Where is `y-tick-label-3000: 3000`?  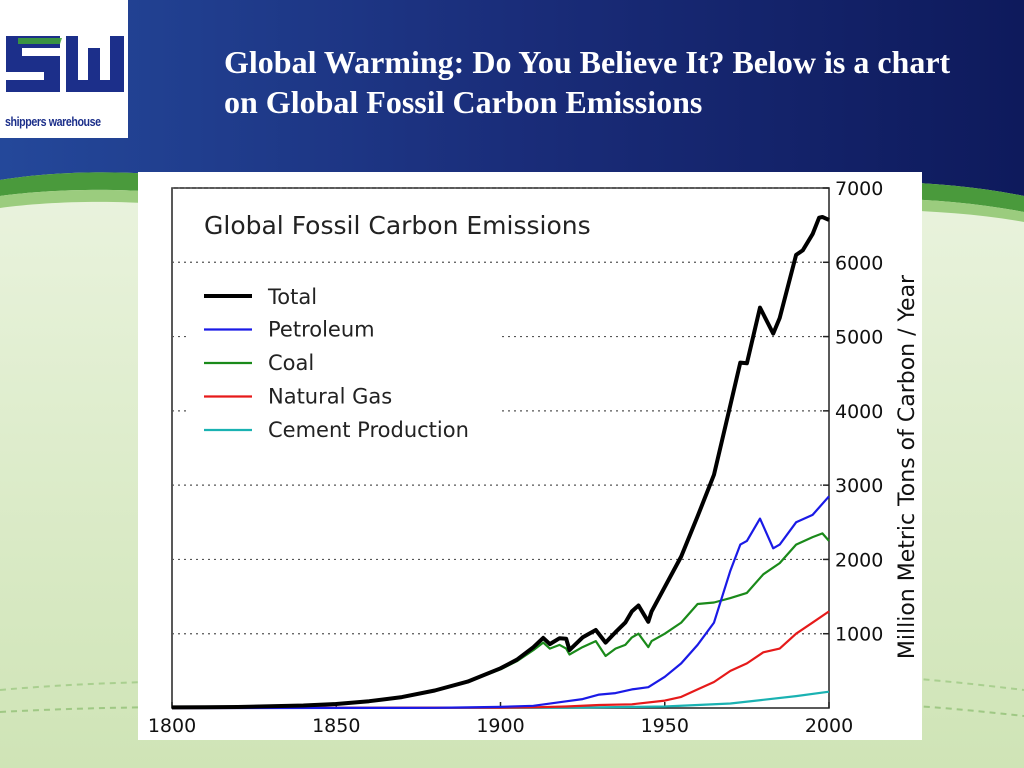
y-tick-label-3000: 3000 is located at coordinates (859, 486).